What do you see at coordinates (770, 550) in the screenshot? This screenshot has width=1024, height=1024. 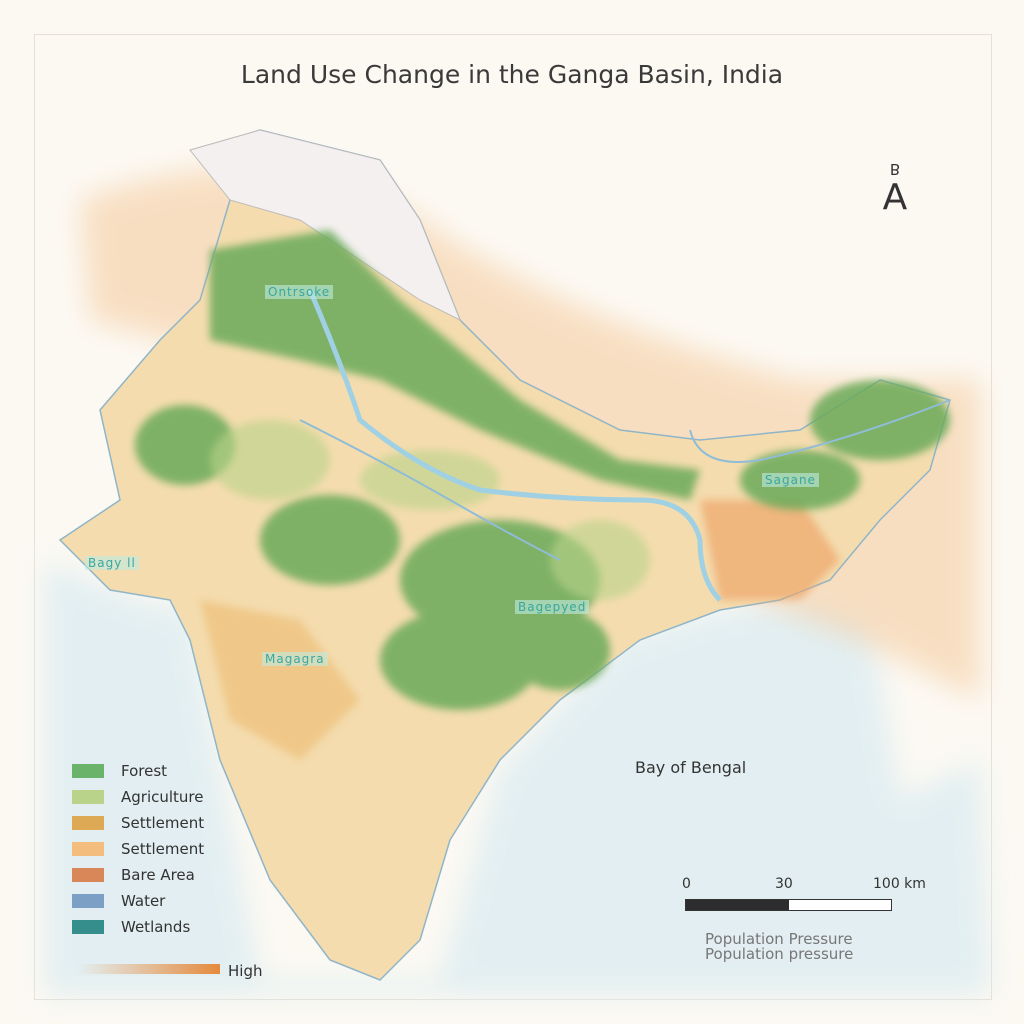 I see `bare-area-east` at bounding box center [770, 550].